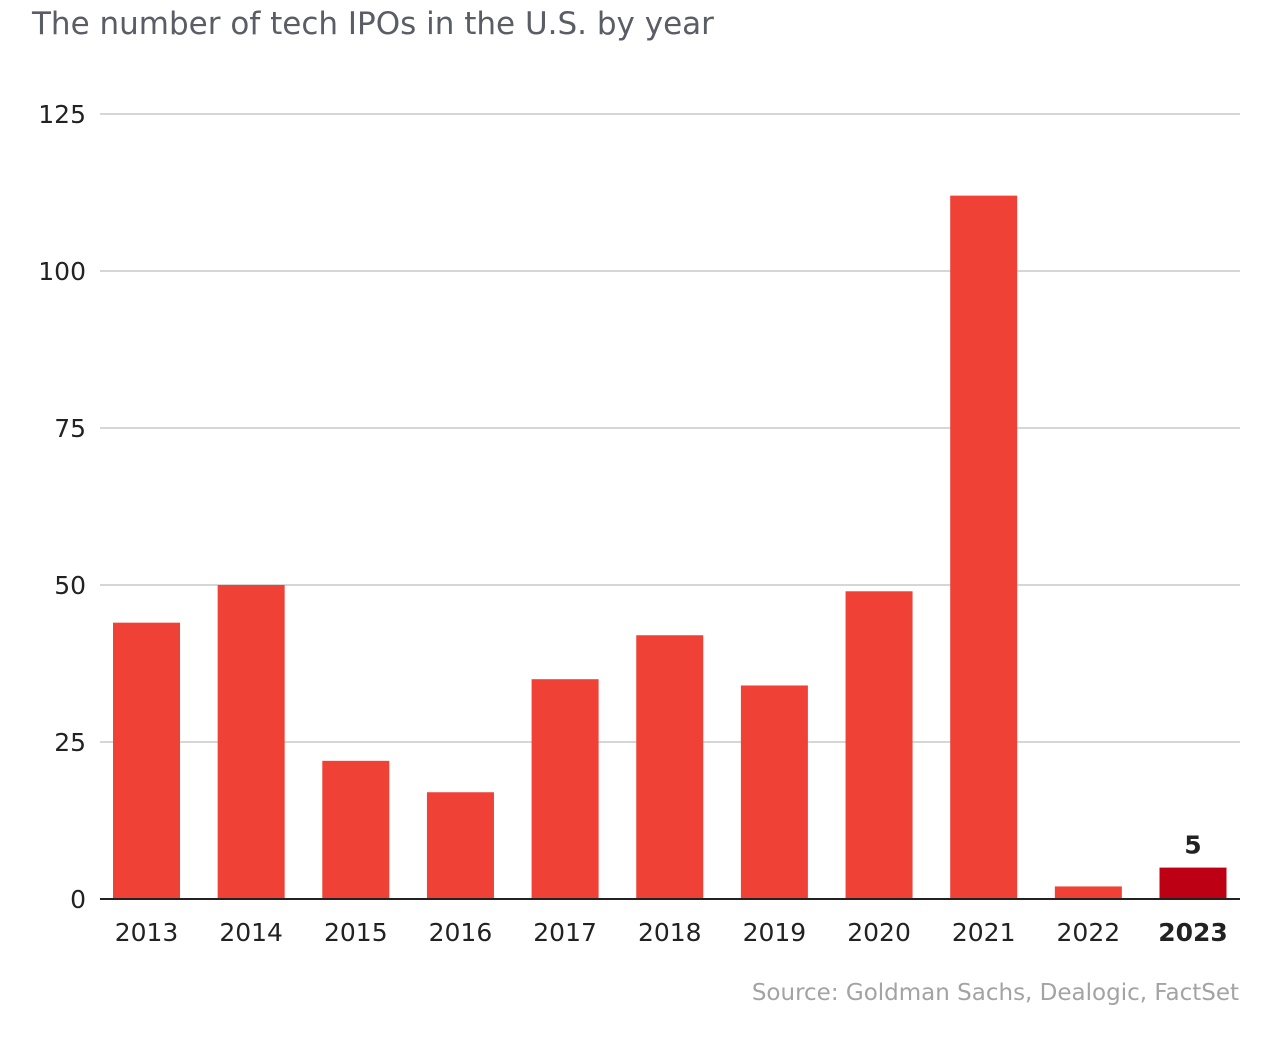  What do you see at coordinates (879, 745) in the screenshot?
I see `bar-2020` at bounding box center [879, 745].